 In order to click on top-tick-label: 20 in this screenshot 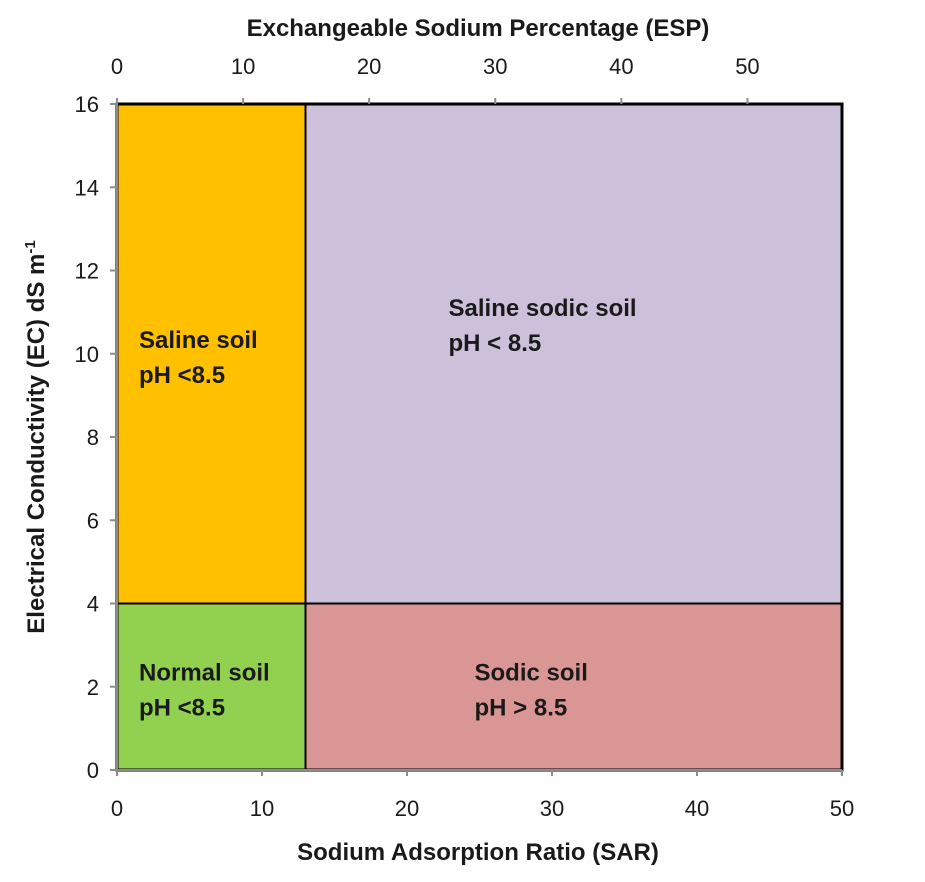, I will do `click(369, 66)`.